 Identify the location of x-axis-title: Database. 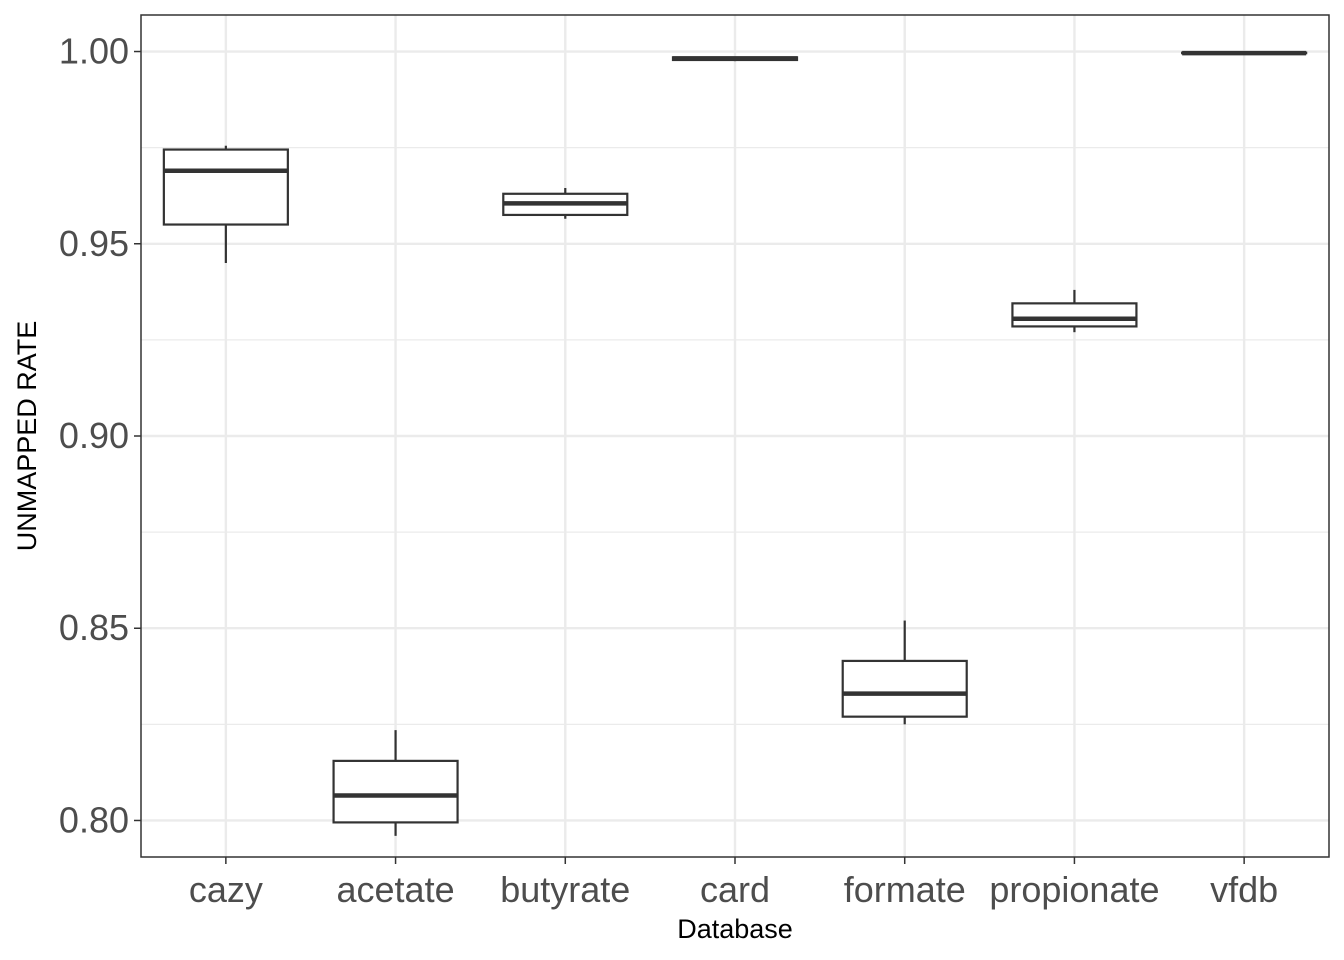
(735, 929).